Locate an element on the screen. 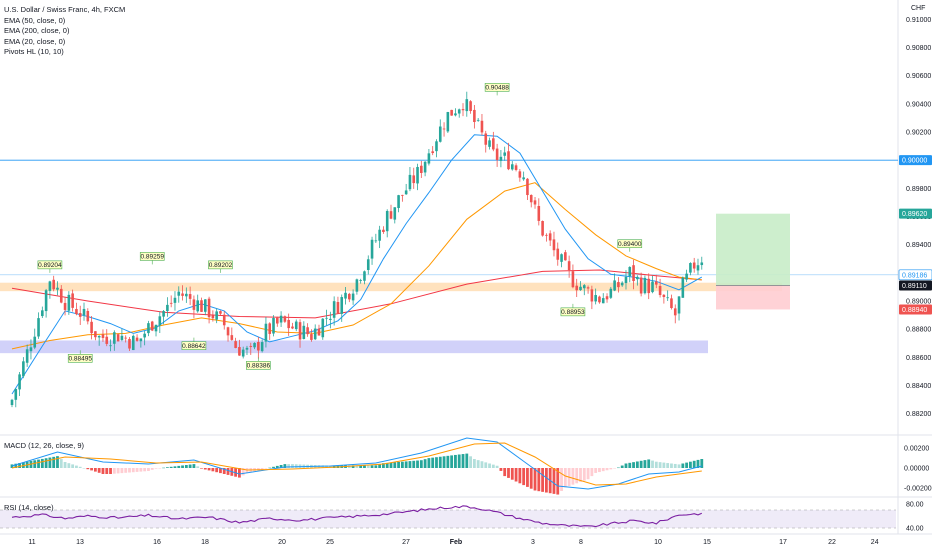 The image size is (932, 550). price-tag-label-level: 0.90000 is located at coordinates (914, 161).